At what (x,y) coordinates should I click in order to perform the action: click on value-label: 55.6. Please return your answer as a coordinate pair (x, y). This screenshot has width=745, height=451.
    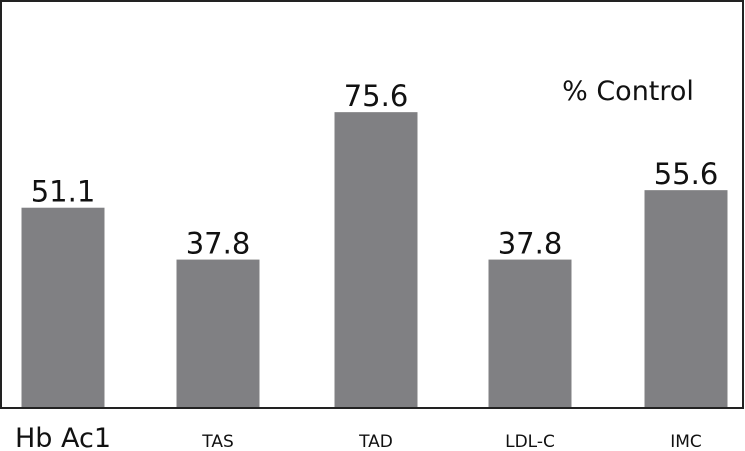
    Looking at the image, I should click on (686, 174).